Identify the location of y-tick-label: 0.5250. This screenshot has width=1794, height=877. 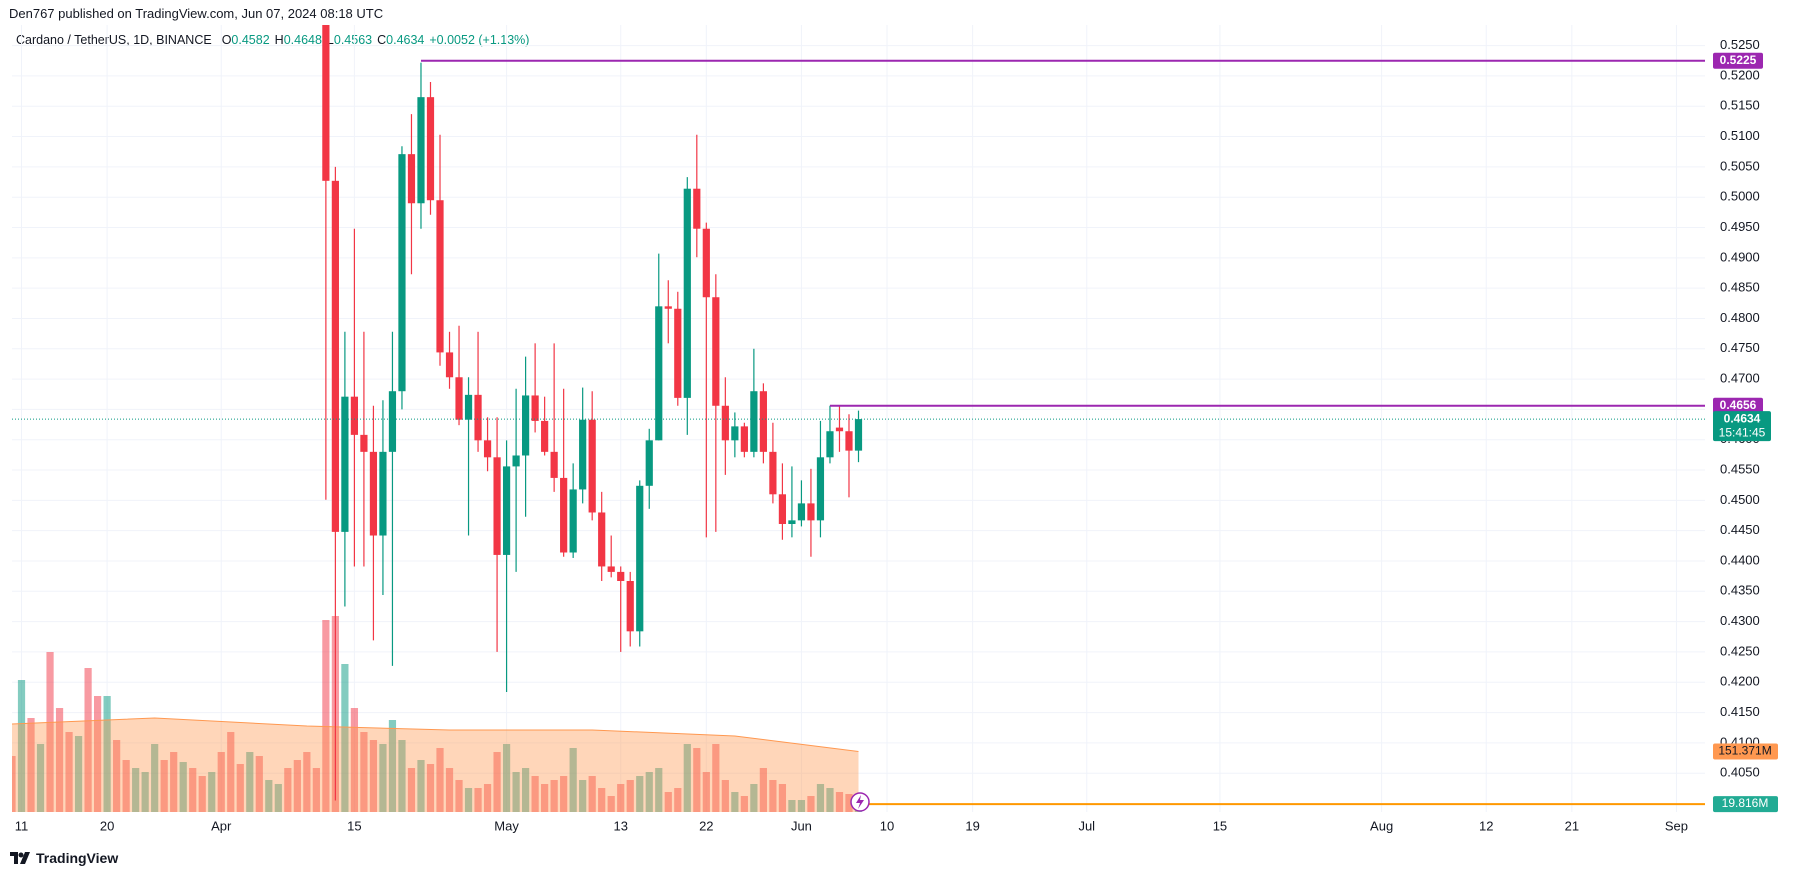
(1740, 44).